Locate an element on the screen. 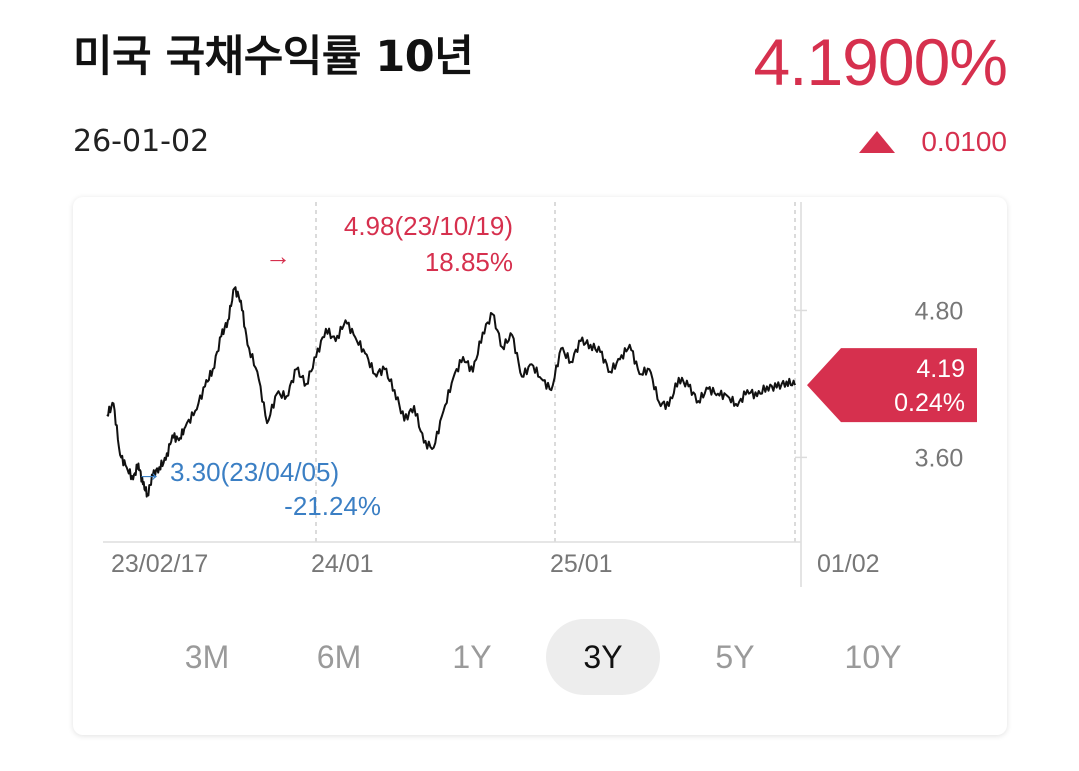 The height and width of the screenshot is (771, 1079). quote-date: 26-01-02 is located at coordinates (141, 141).